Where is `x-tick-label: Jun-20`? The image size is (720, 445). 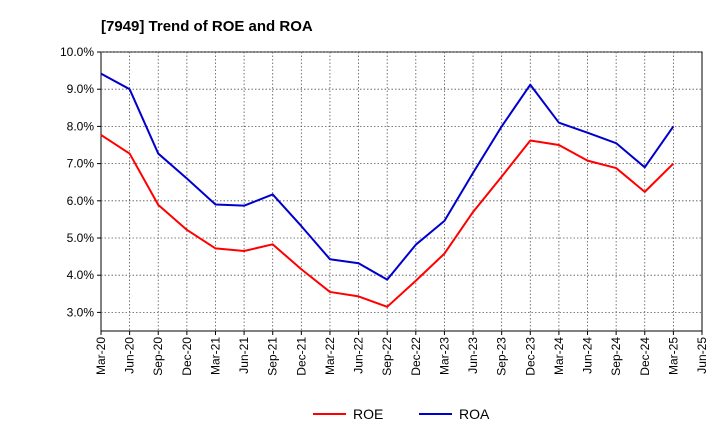
x-tick-label: Jun-20 is located at coordinates (130, 355).